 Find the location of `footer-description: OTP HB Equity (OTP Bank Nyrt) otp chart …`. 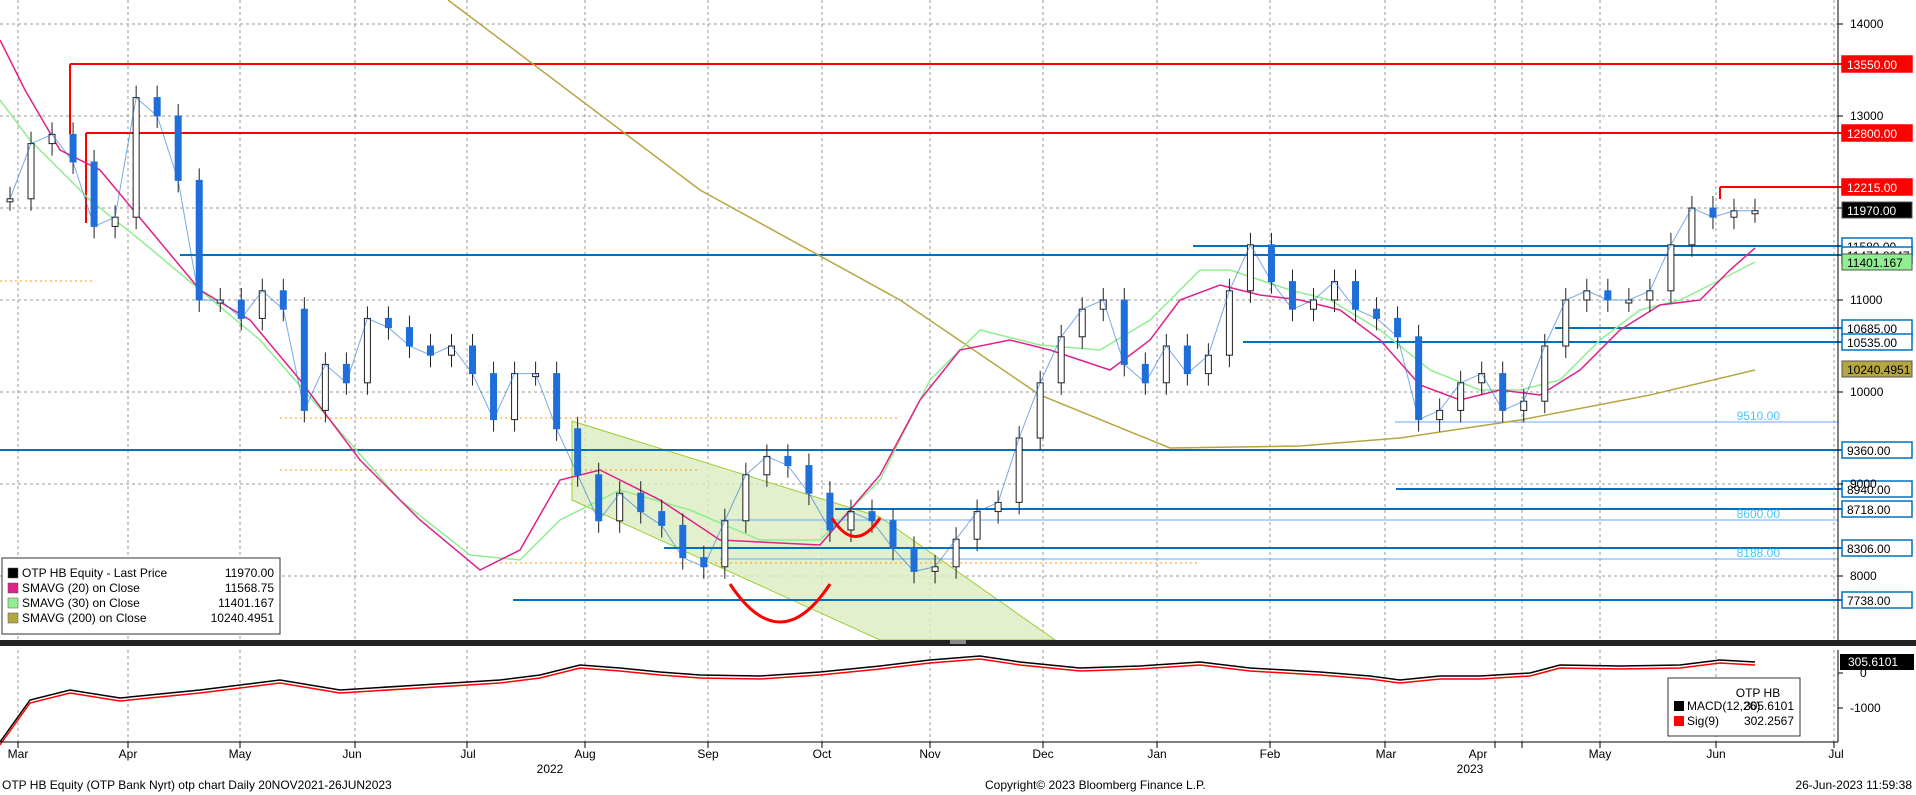

footer-description: OTP HB Equity (OTP Bank Nyrt) otp chart … is located at coordinates (197, 785).